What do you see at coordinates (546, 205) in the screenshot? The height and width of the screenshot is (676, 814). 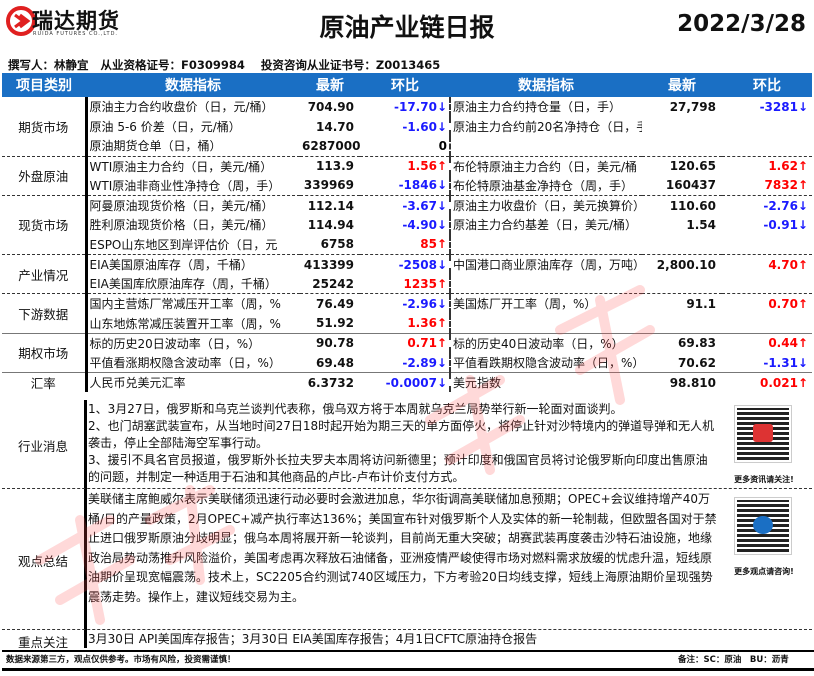 I see `indicator-name: 原油主力收盘价（日，美元换算价）` at bounding box center [546, 205].